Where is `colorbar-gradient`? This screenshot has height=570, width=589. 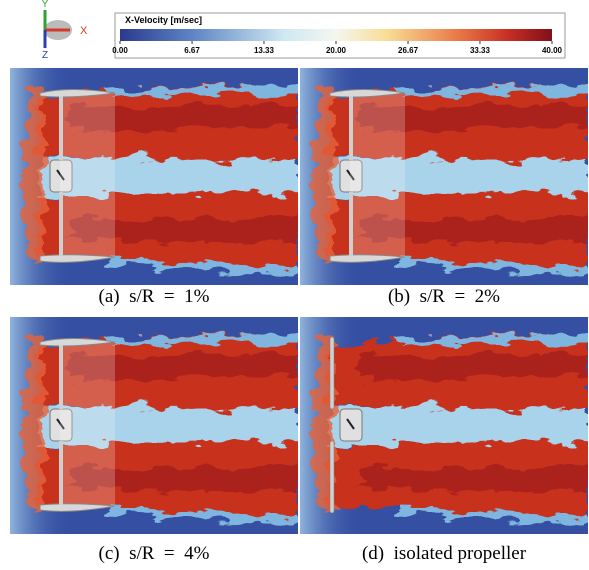 colorbar-gradient is located at coordinates (336, 35).